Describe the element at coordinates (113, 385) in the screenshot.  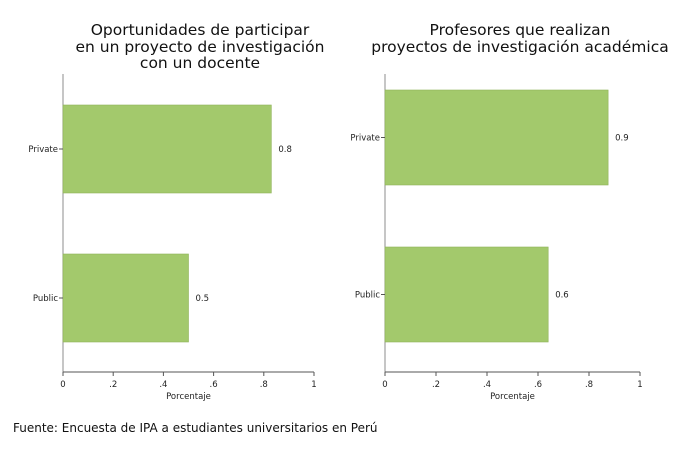
I see `x-tick-label-left: .2` at that location.